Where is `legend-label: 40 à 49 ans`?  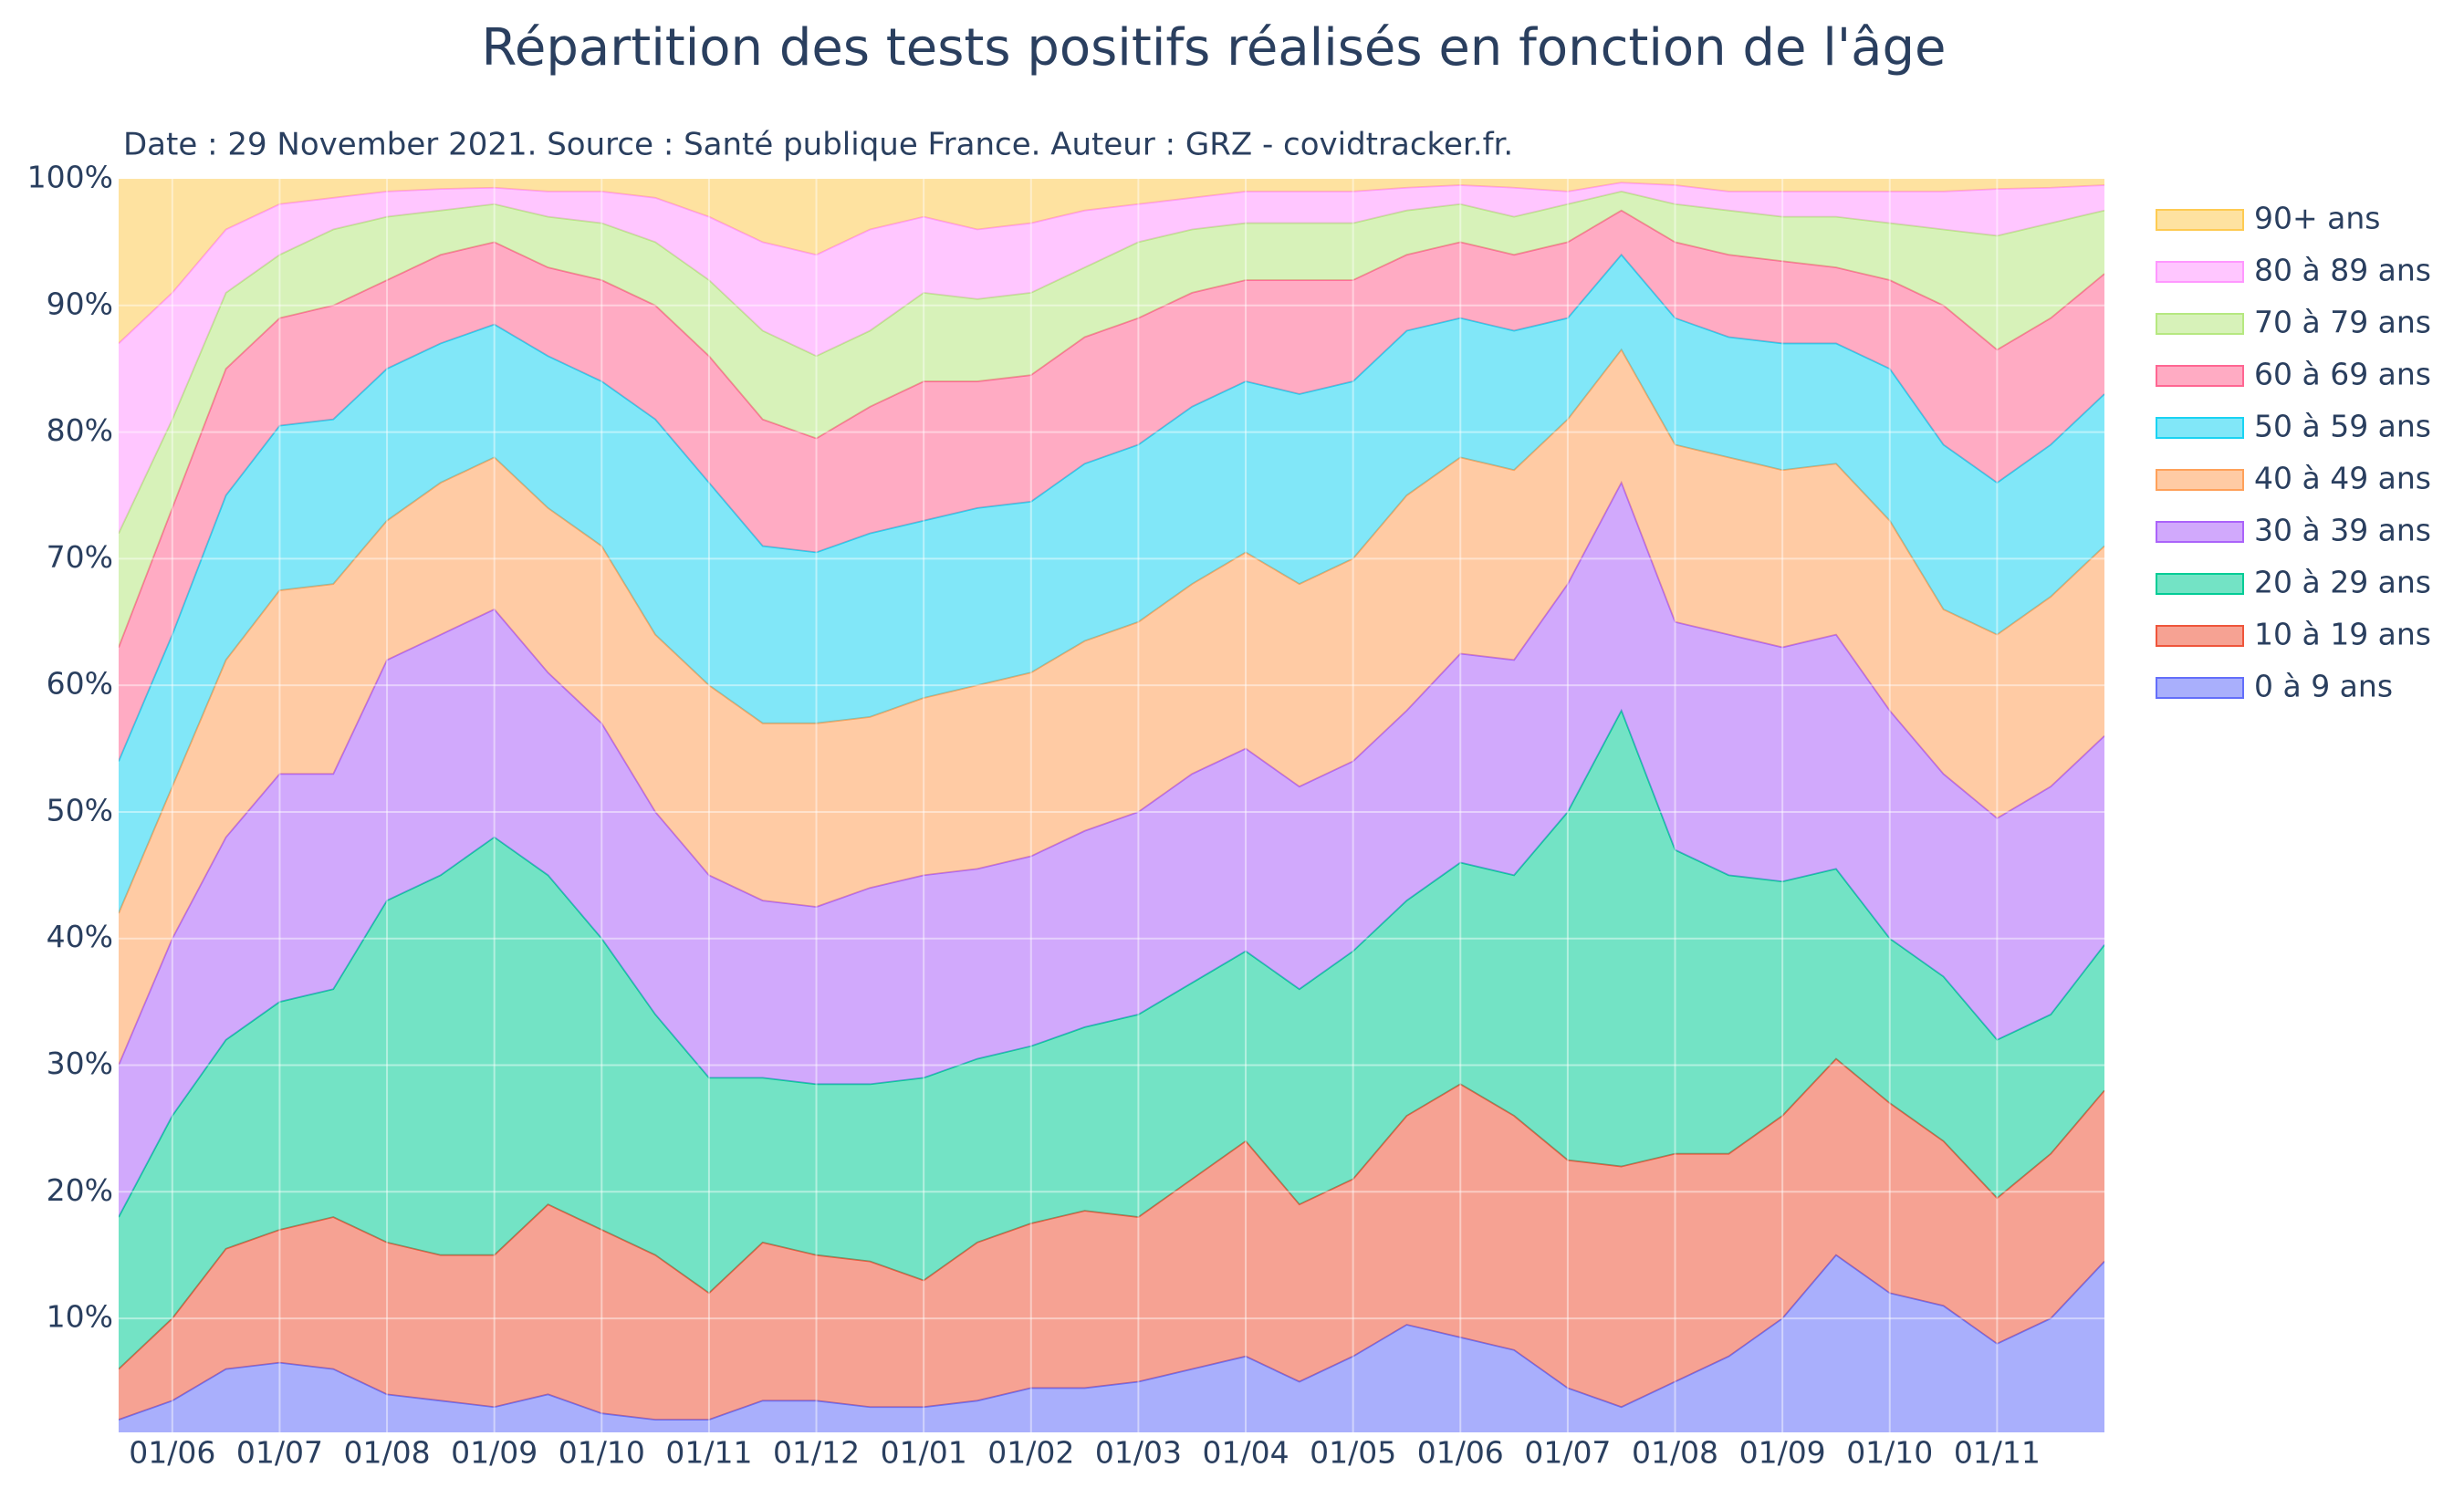 legend-label: 40 à 49 ans is located at coordinates (2342, 478).